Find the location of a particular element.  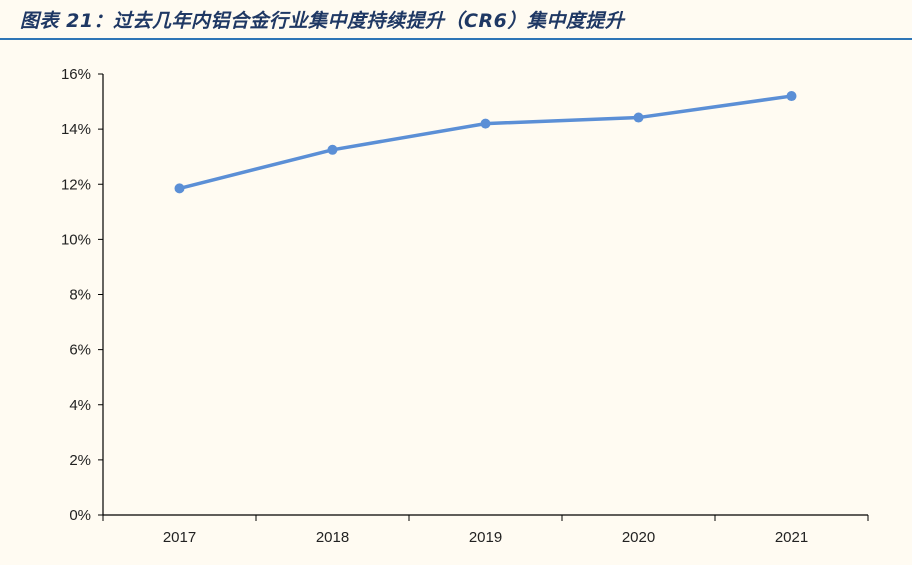

figure-title: 图表 21：过去几年内铝合金行业集中度持续提升（CR6）集中度提升 is located at coordinates (322, 21).